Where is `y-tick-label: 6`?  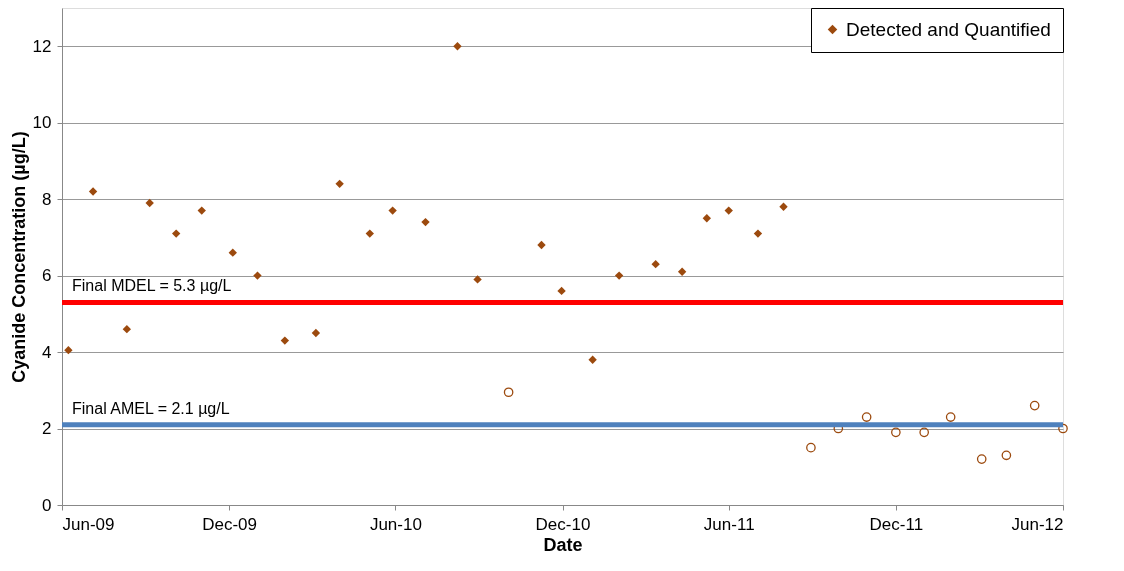
y-tick-label: 6 is located at coordinates (47, 276).